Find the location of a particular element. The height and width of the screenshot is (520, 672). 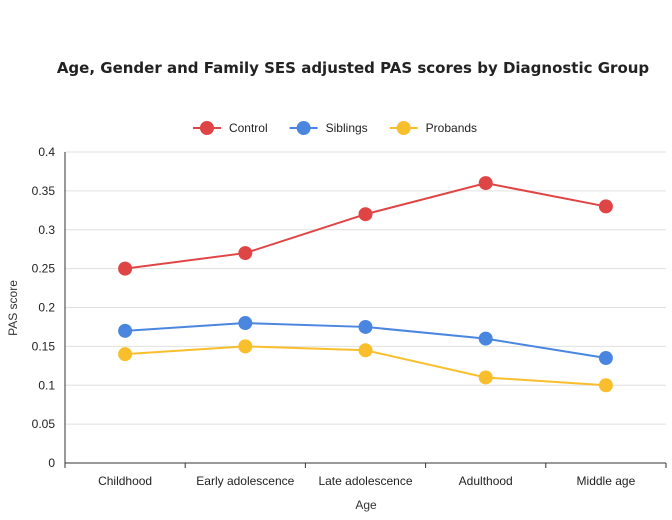

series-line is located at coordinates (365, 226).